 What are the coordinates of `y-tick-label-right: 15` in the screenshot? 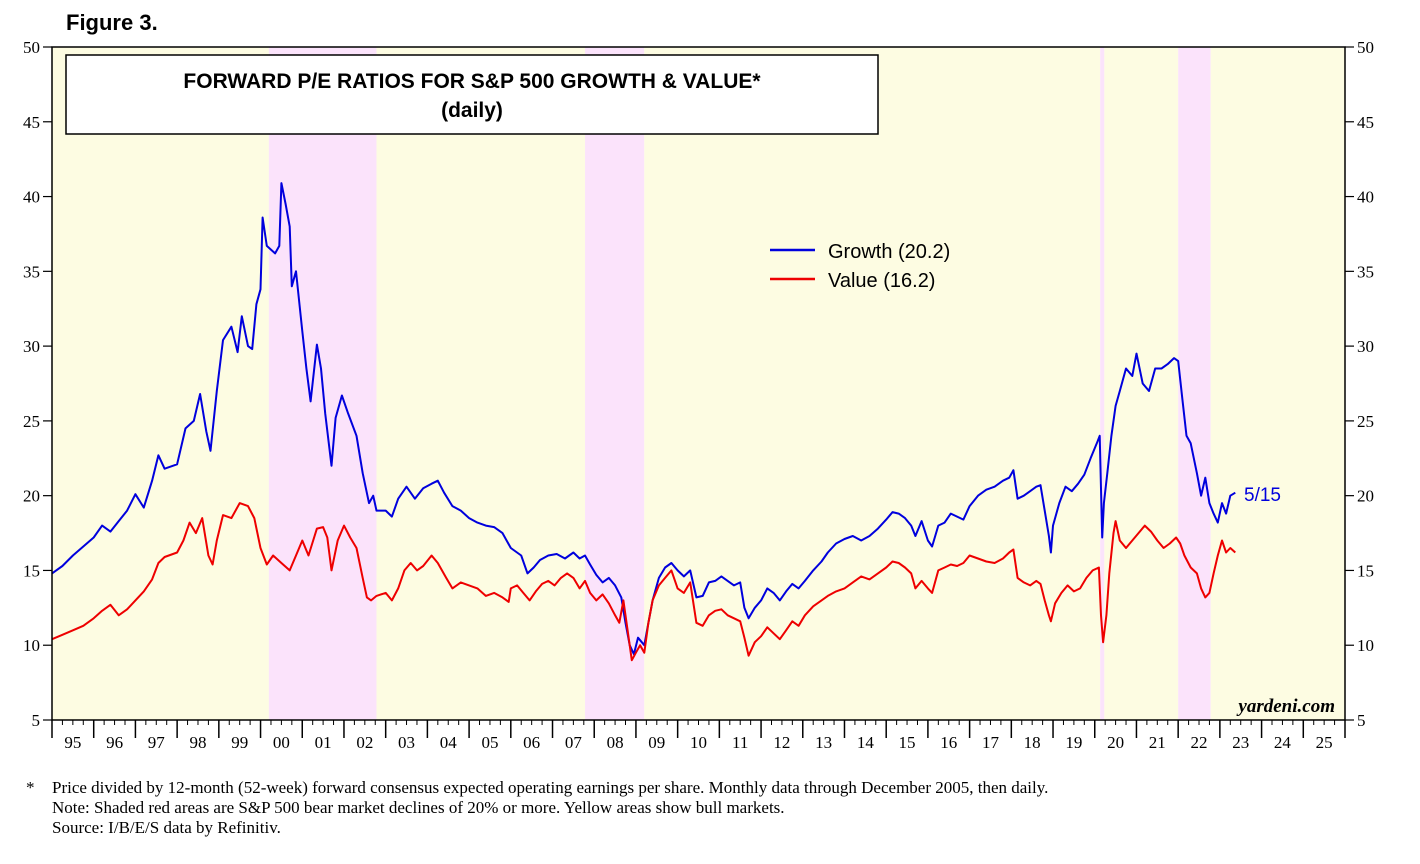 It's located at (1365, 570).